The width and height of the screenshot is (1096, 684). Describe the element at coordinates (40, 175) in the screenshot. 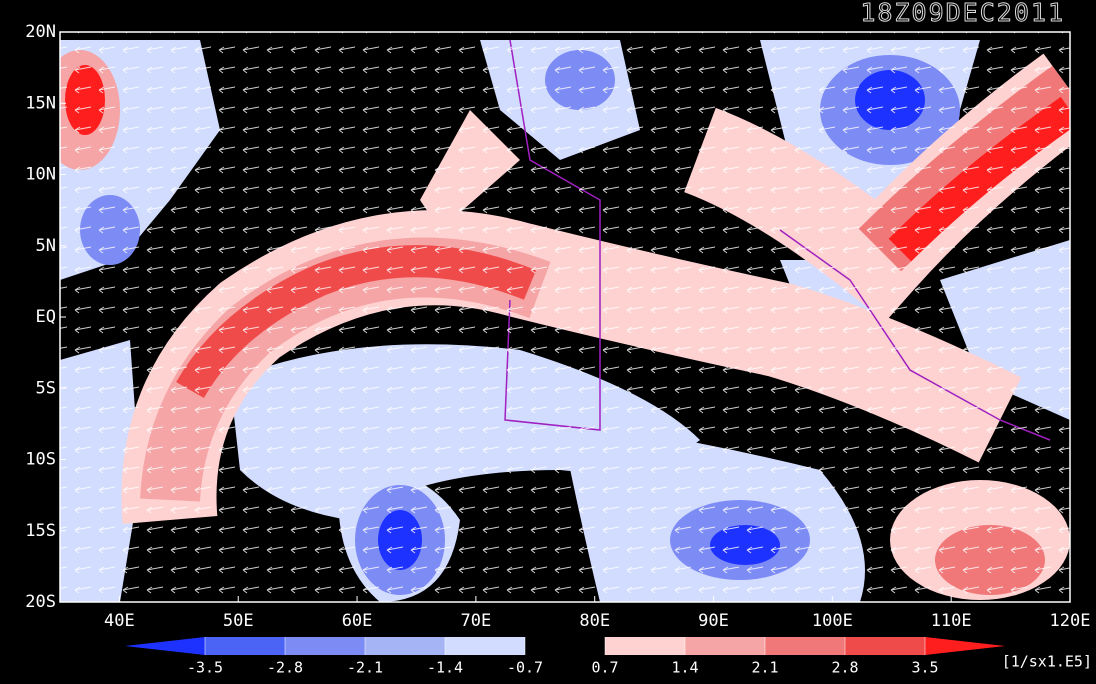

I see `lat-tick-label: 10N` at that location.